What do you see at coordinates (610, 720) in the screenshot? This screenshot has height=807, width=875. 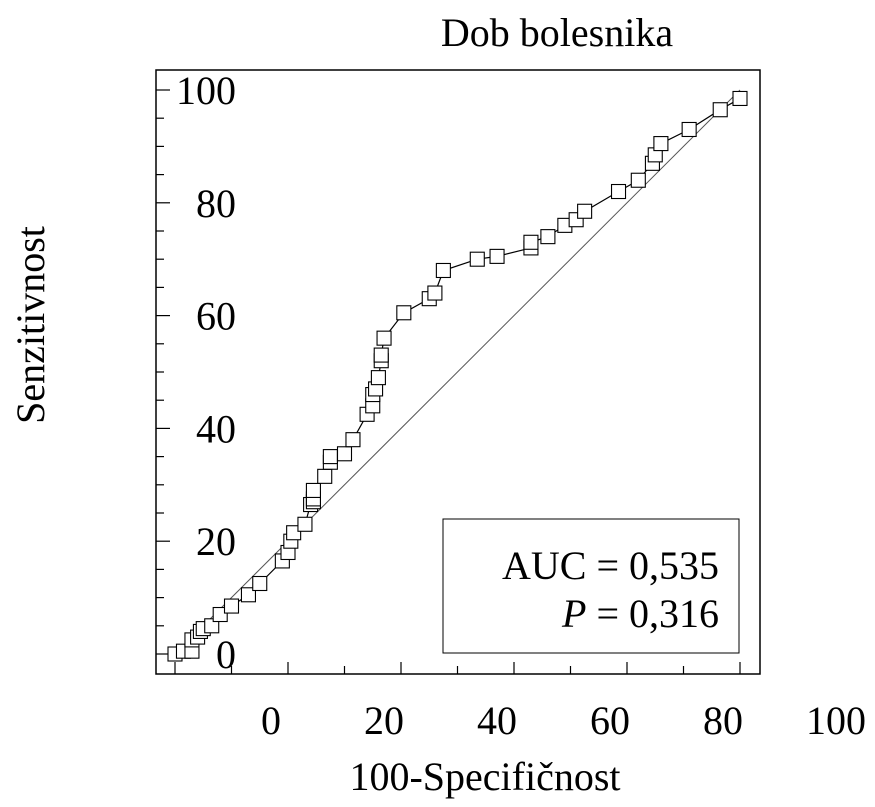 I see `x-tick-label: 60` at bounding box center [610, 720].